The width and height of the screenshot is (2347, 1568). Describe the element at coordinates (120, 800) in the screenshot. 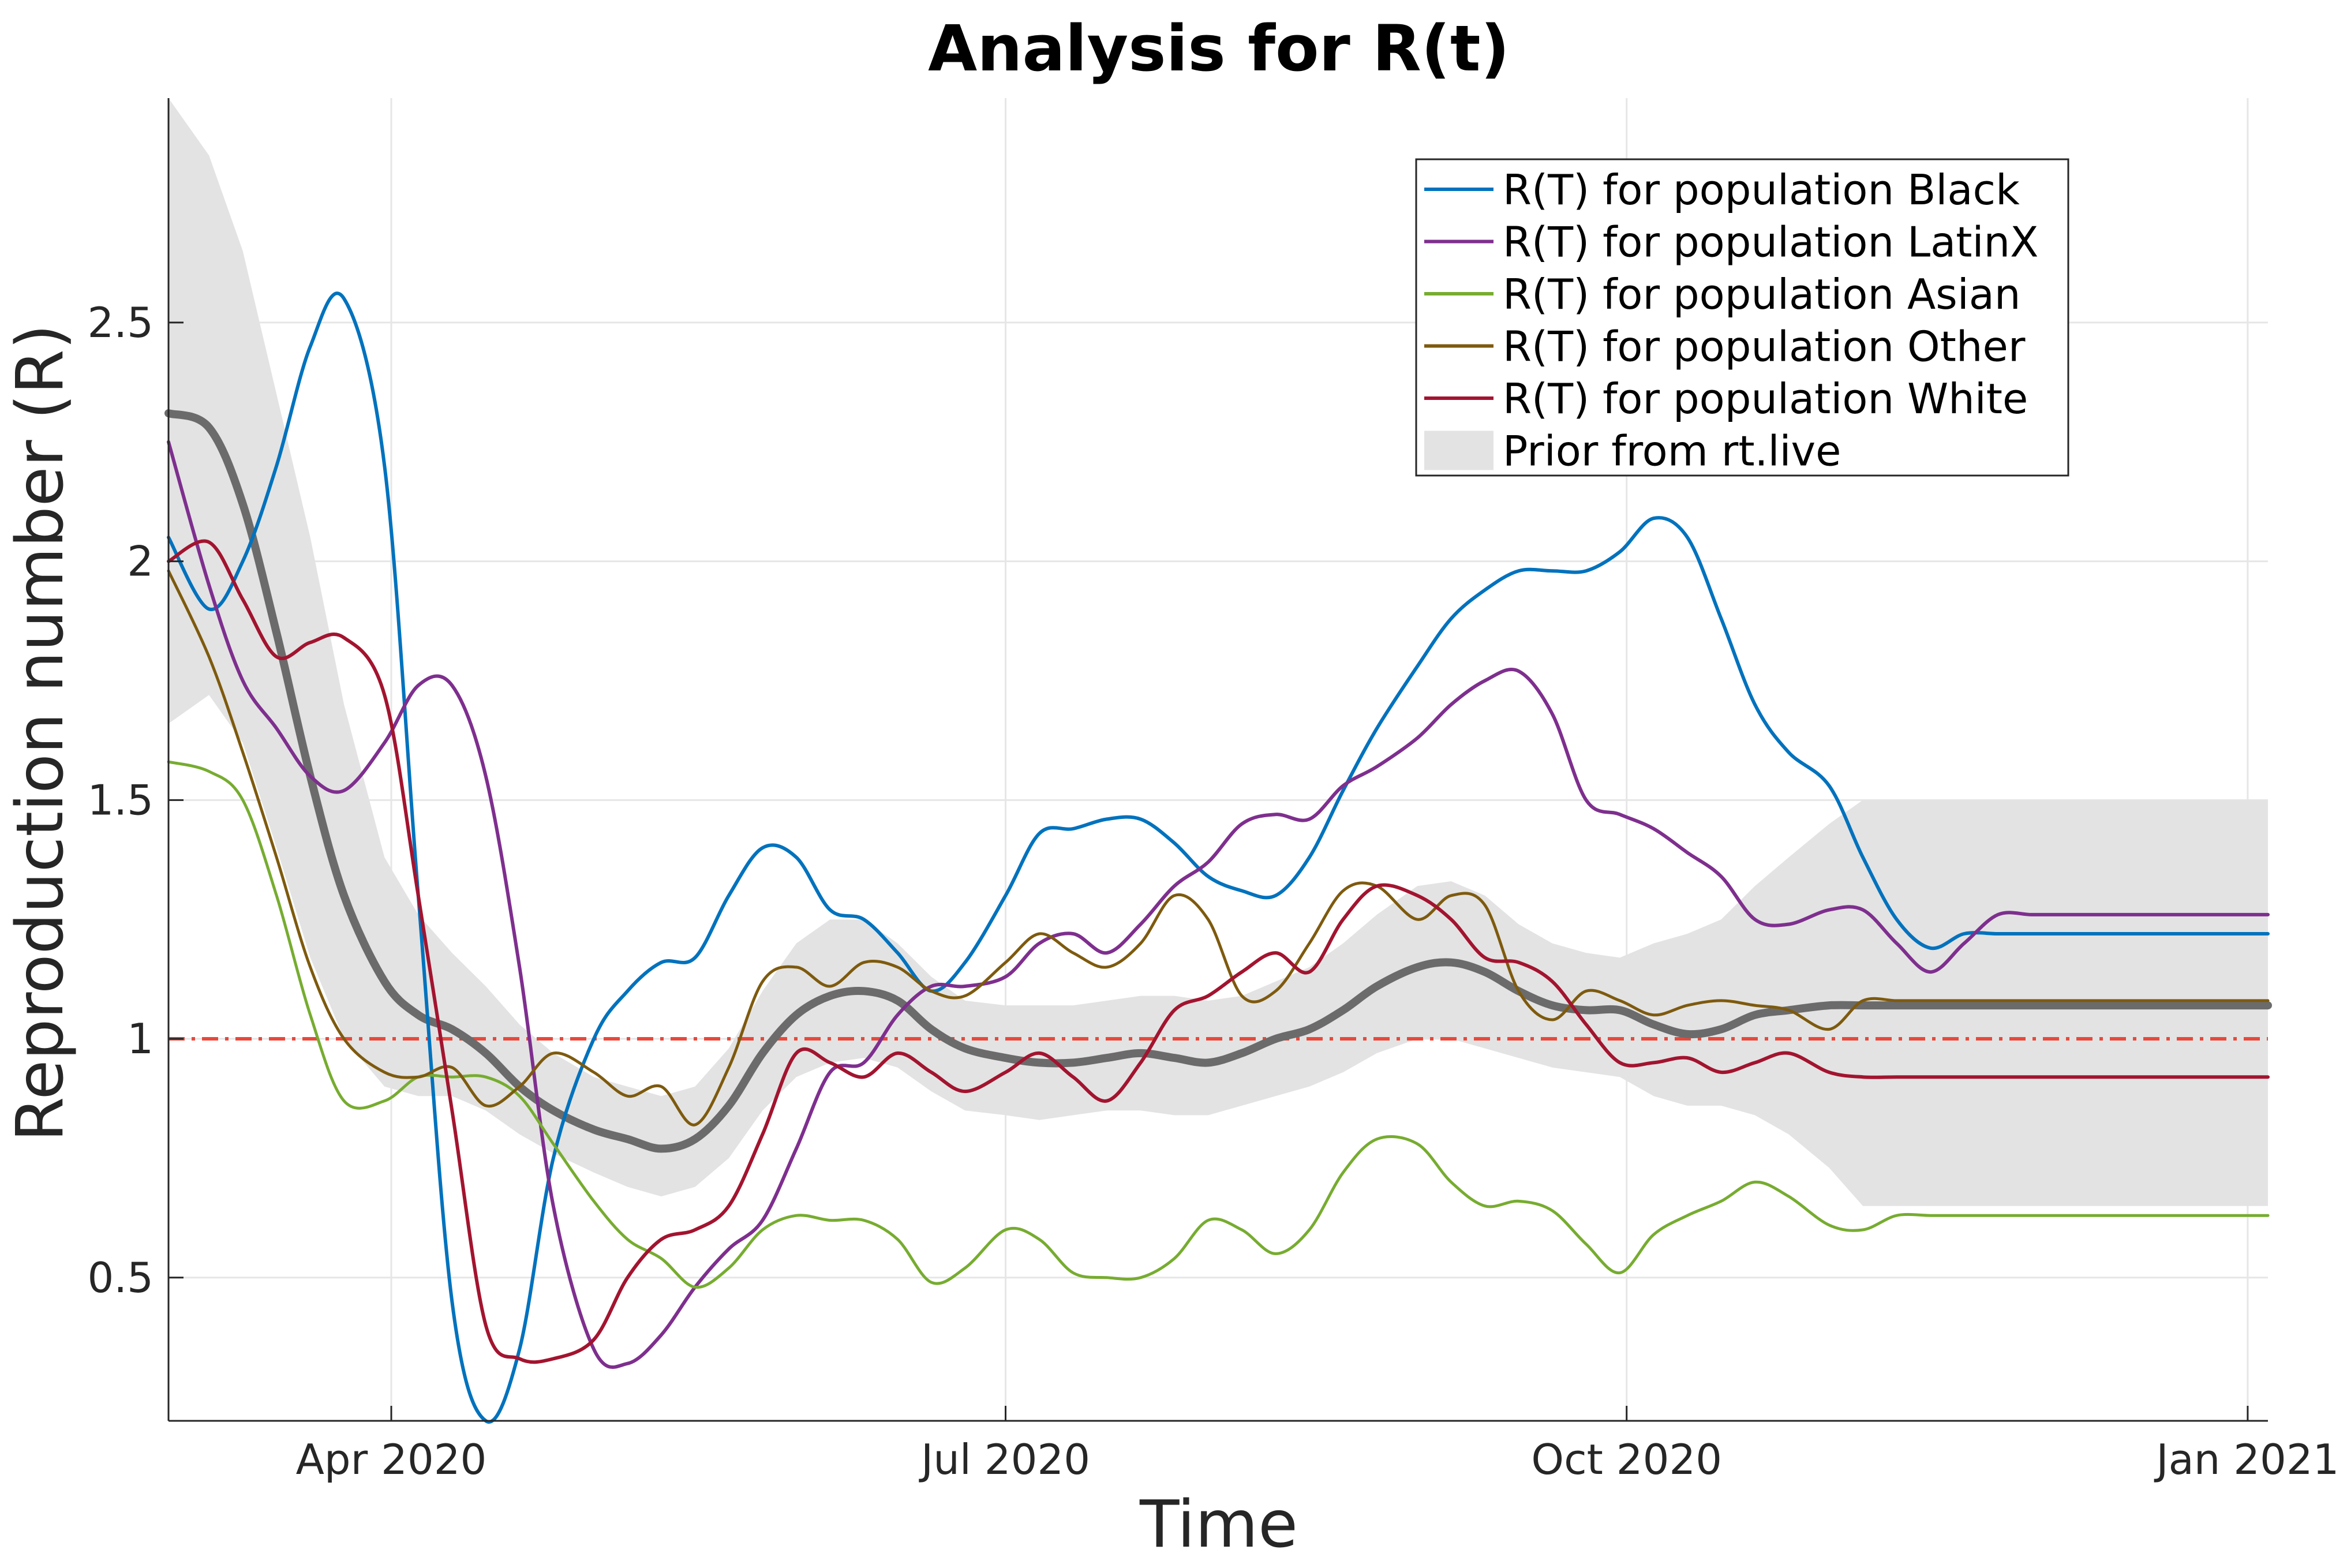

I see `y-tick-label-2: 1.5` at that location.